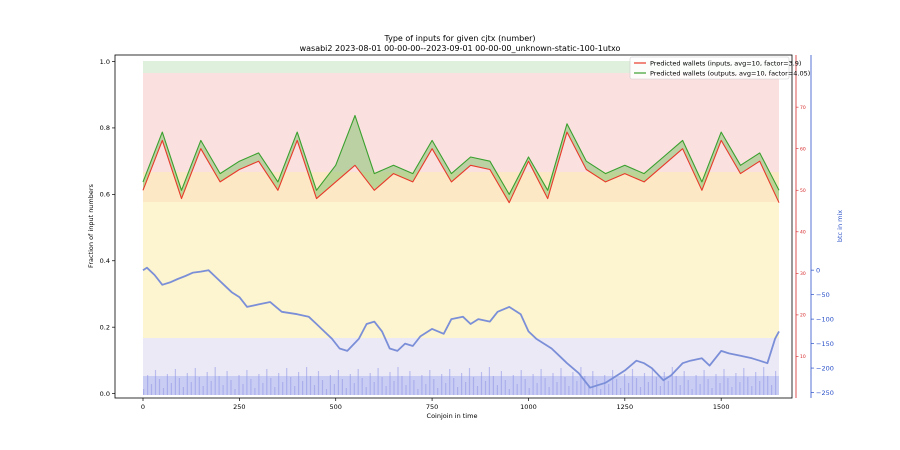  Describe the element at coordinates (803, 357) in the screenshot. I see `y3-tick-label: 10` at that location.